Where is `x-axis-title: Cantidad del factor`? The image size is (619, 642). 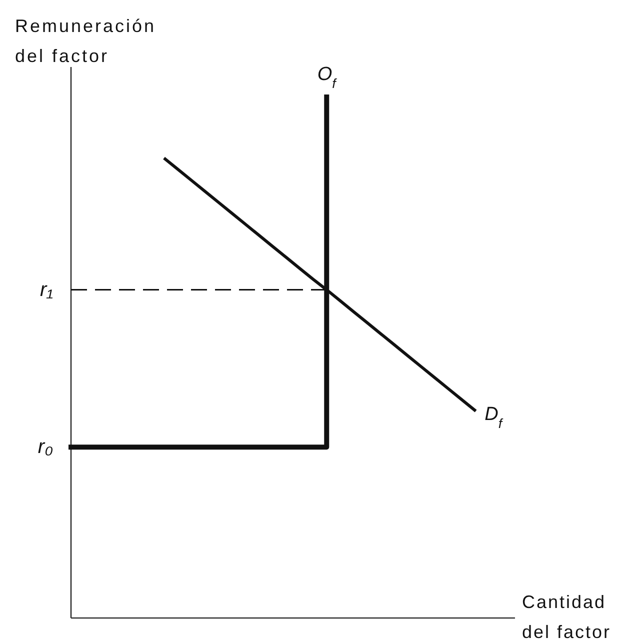
x-axis-title: Cantidad del factor is located at coordinates (567, 617).